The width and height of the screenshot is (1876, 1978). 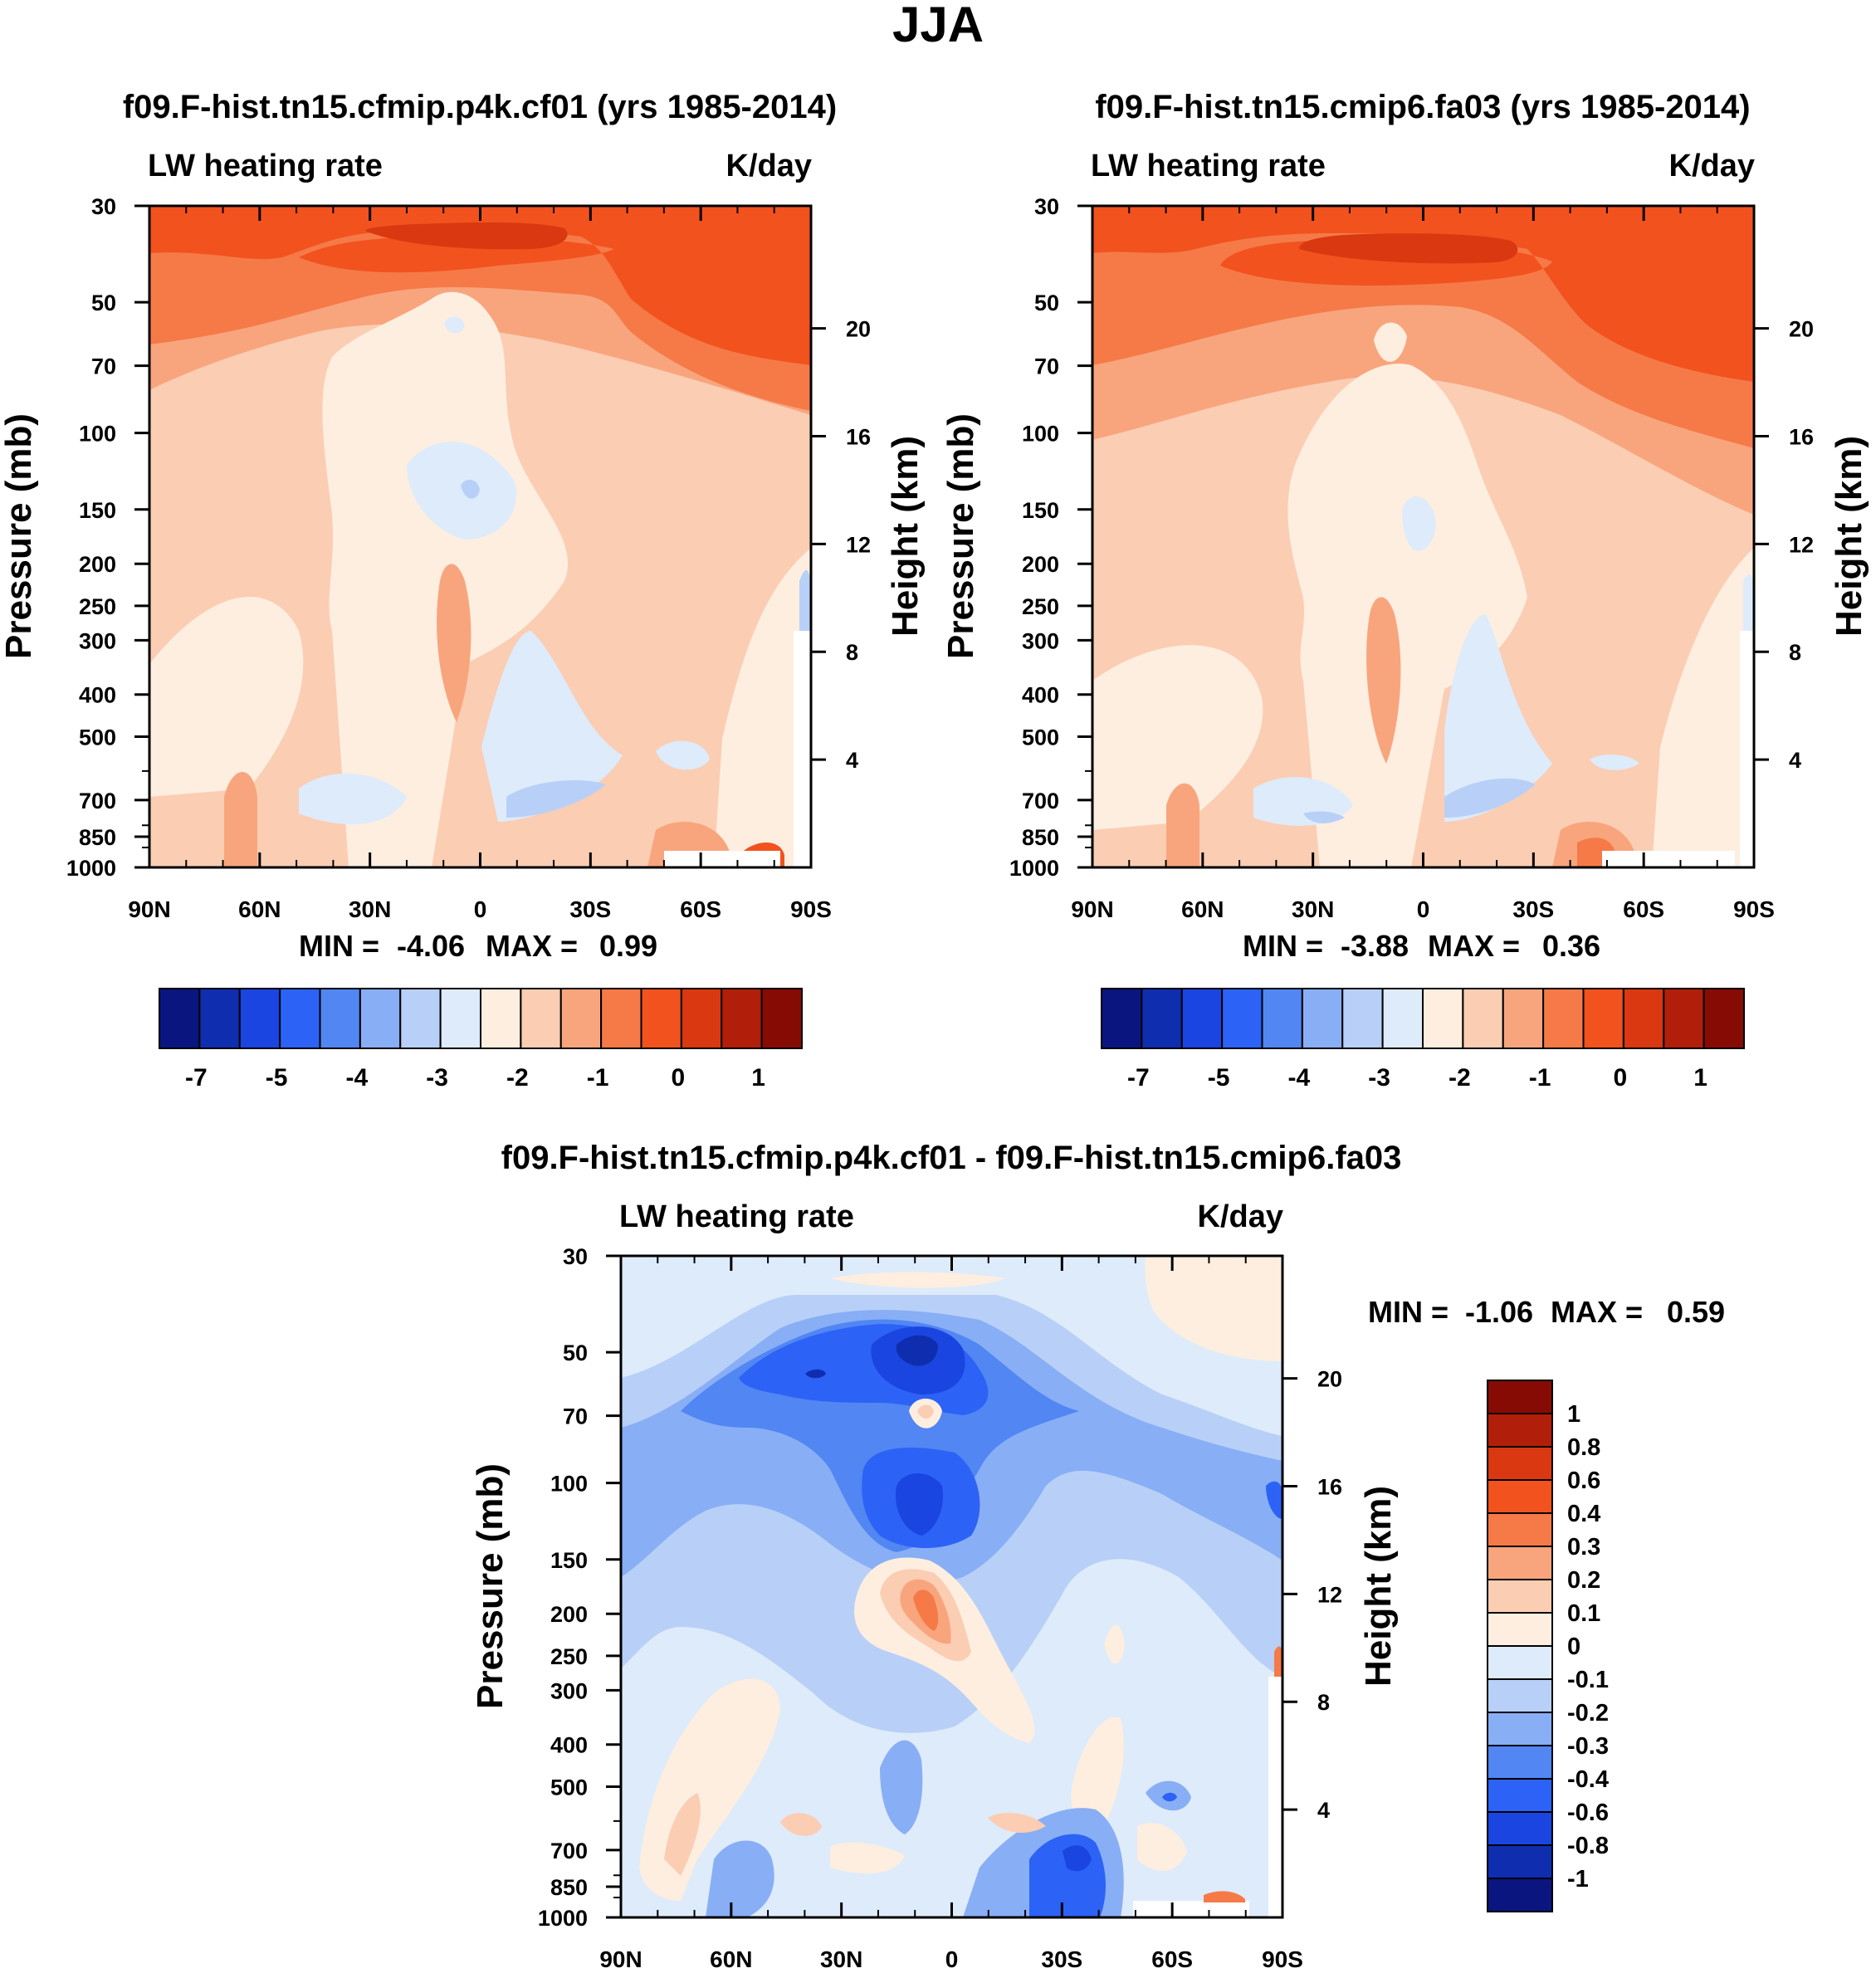 I want to click on y-tick-label: 200, so click(x=97, y=565).